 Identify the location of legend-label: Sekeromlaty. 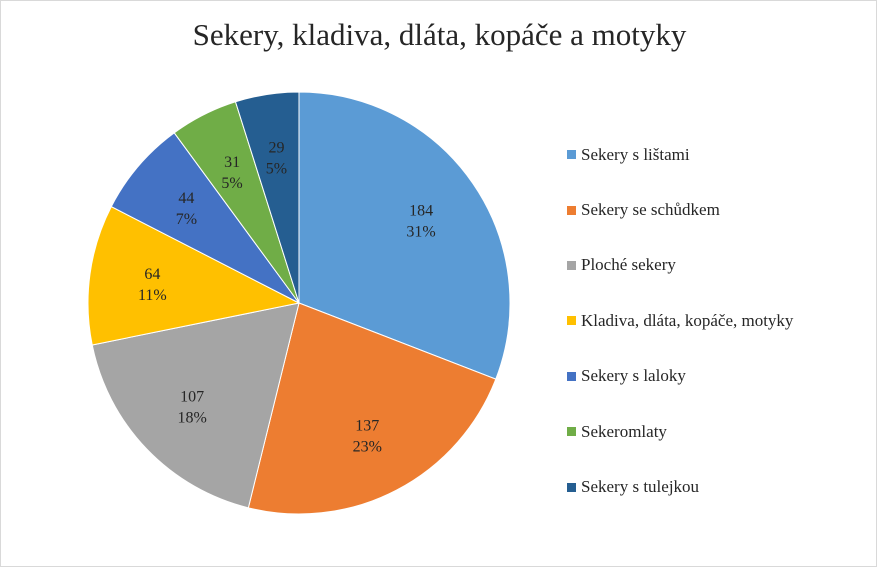
(624, 431).